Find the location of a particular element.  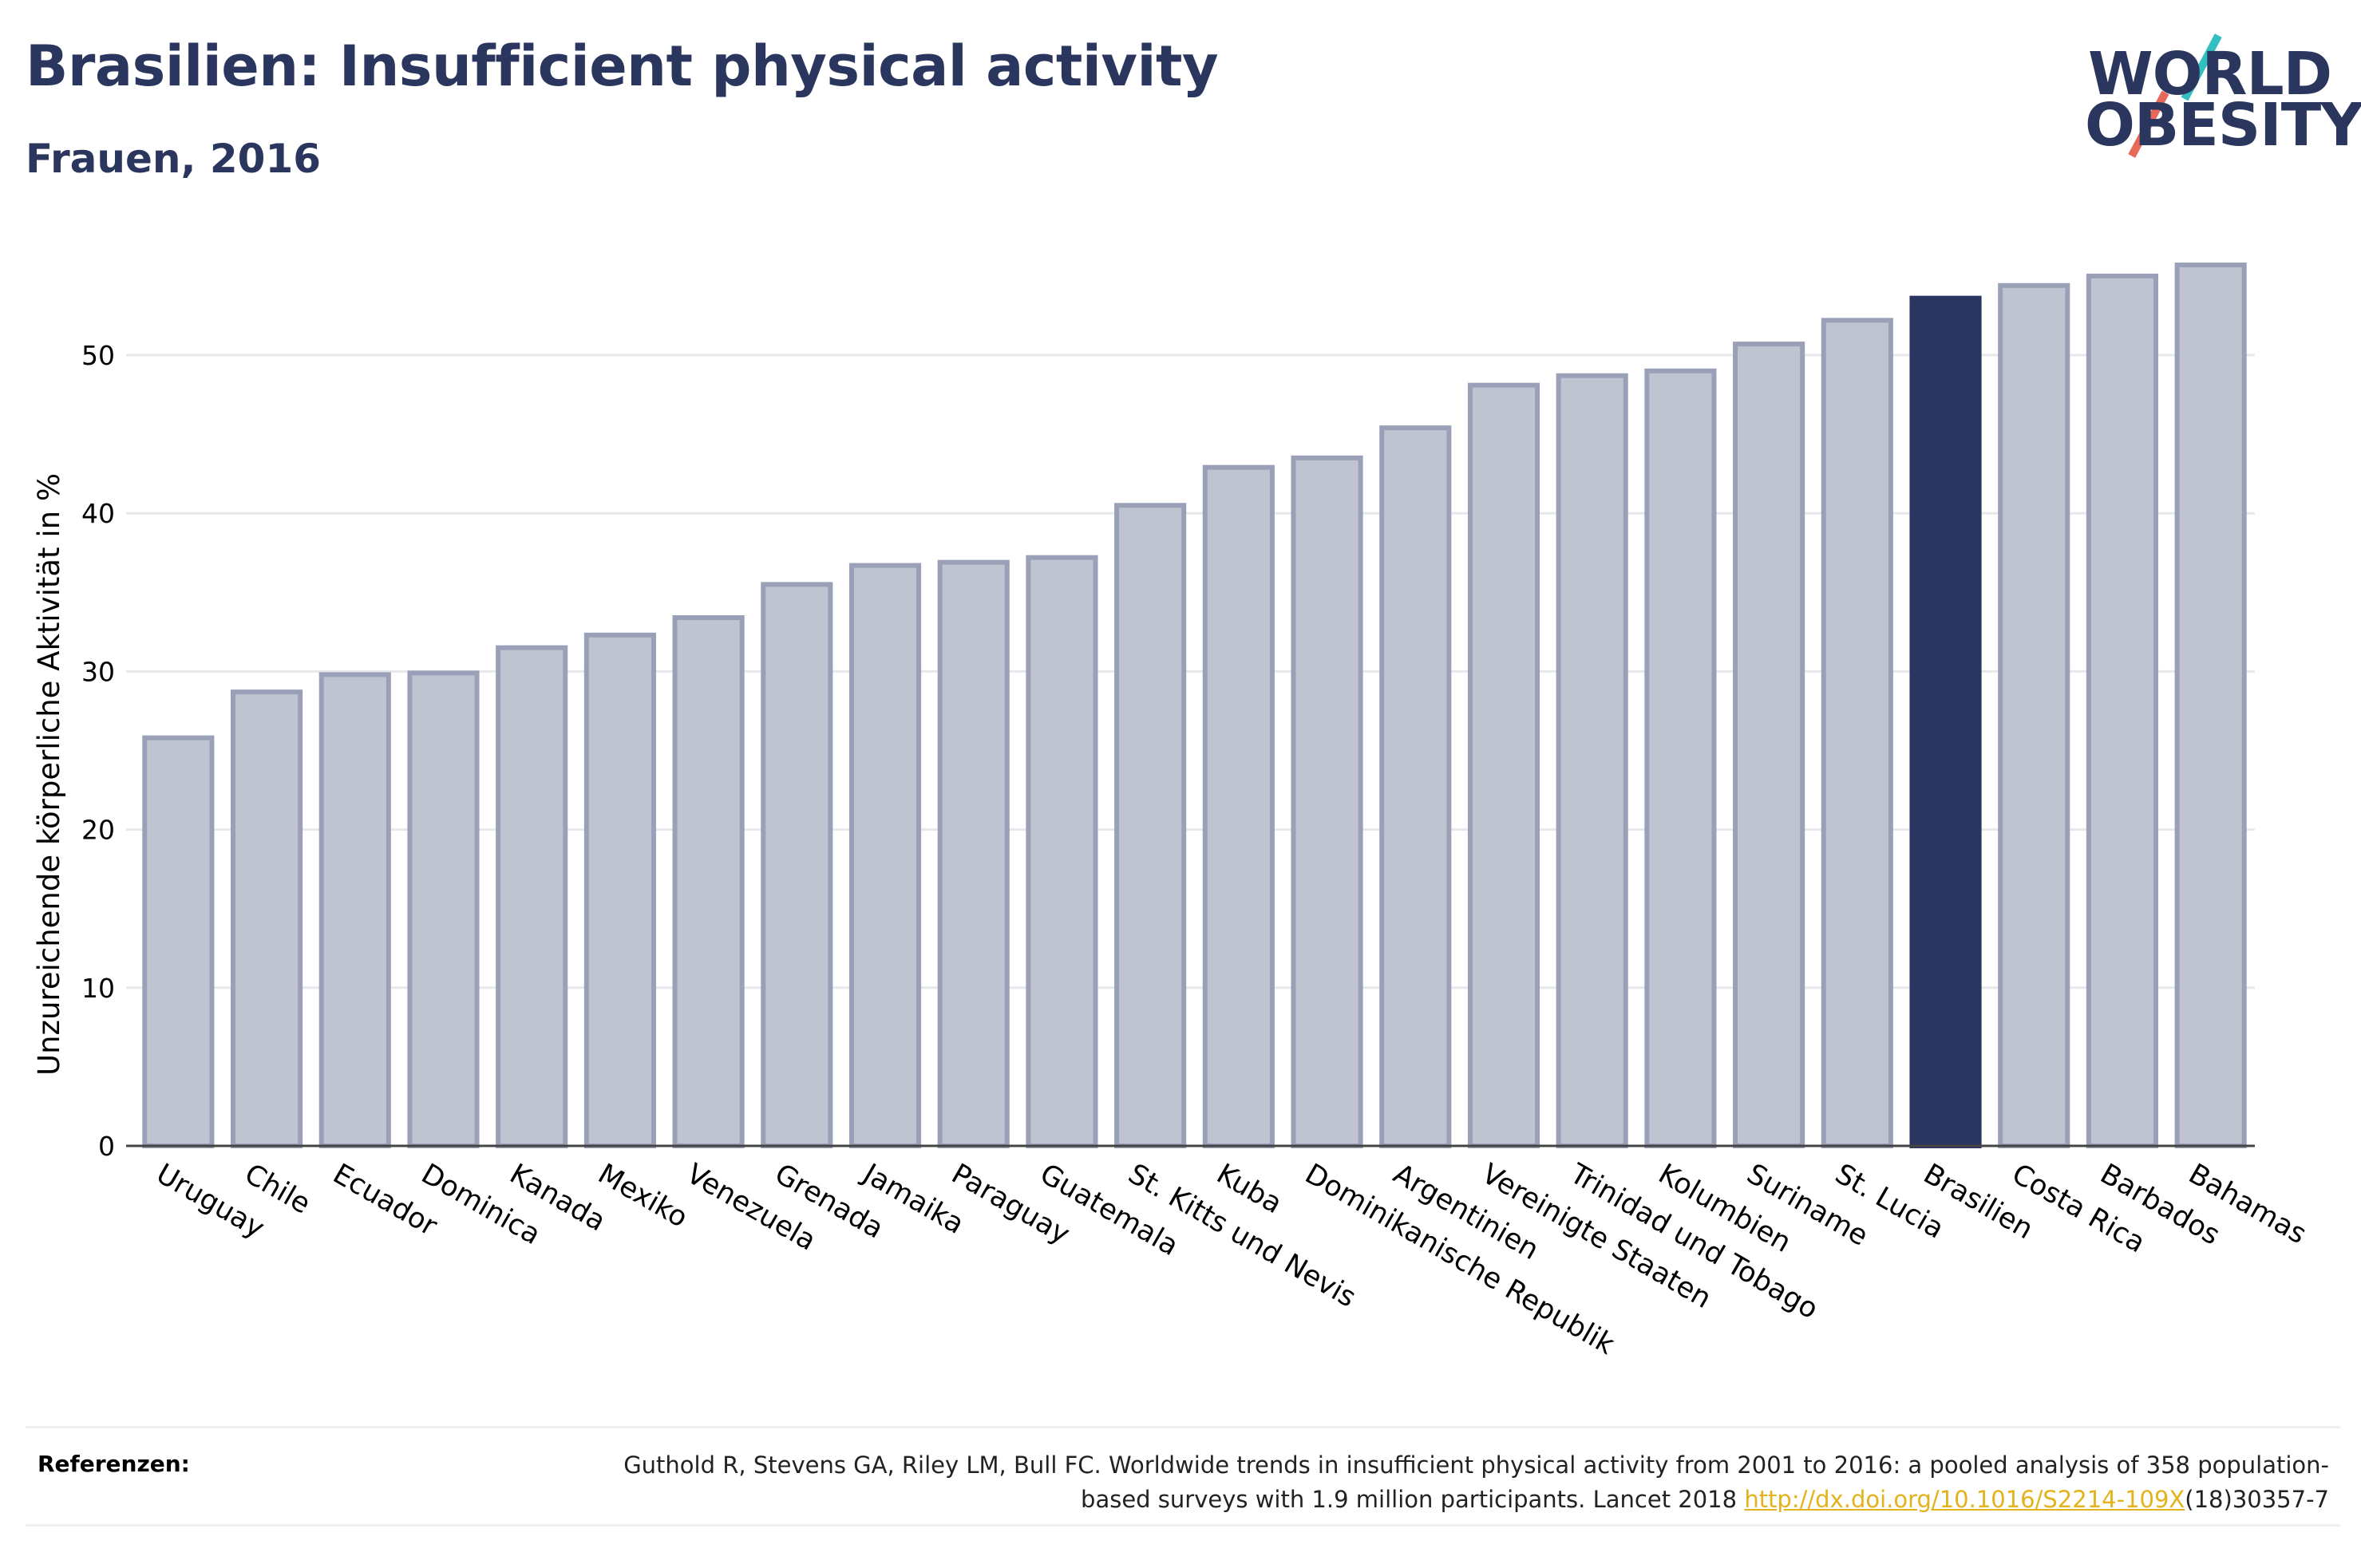

y-tick-labels: 0 10 20 30 40 50 is located at coordinates (98, 751).